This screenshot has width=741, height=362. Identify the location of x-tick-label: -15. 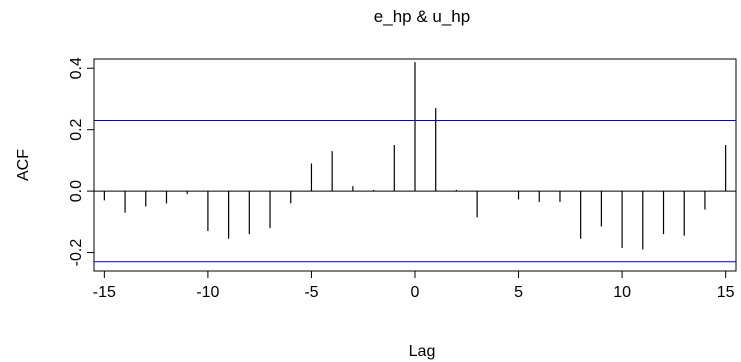
(104, 292).